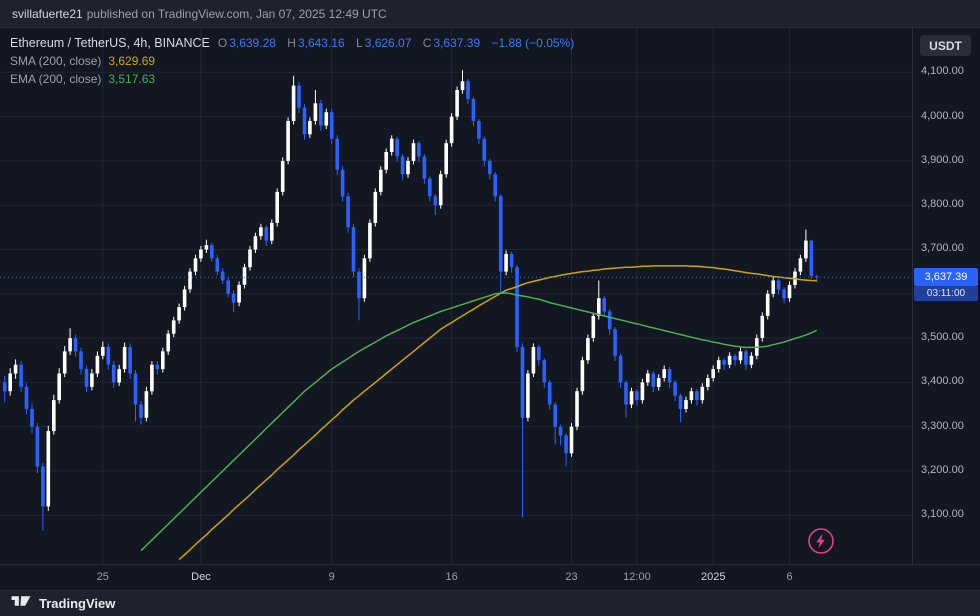  I want to click on price-axis-label: 4,100.00, so click(942, 71).